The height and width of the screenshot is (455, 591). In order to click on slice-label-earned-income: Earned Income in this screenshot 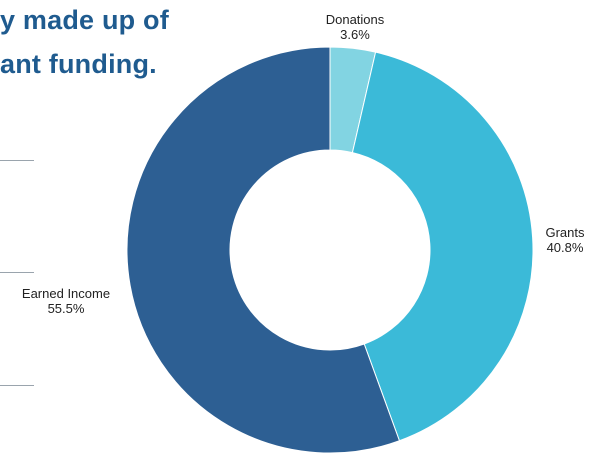, I will do `click(66, 293)`.